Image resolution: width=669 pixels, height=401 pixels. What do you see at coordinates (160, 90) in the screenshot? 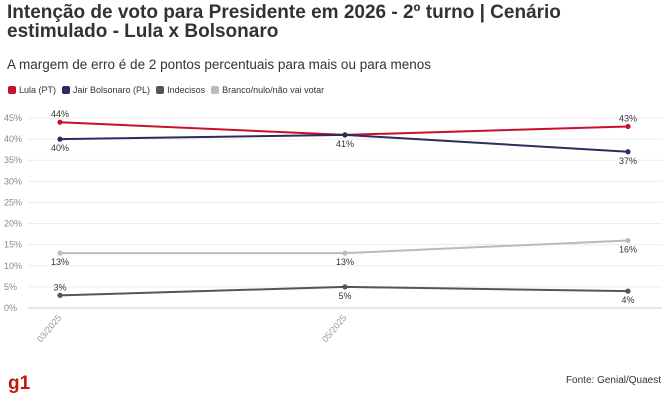
I see `legend-swatch-indecisos` at bounding box center [160, 90].